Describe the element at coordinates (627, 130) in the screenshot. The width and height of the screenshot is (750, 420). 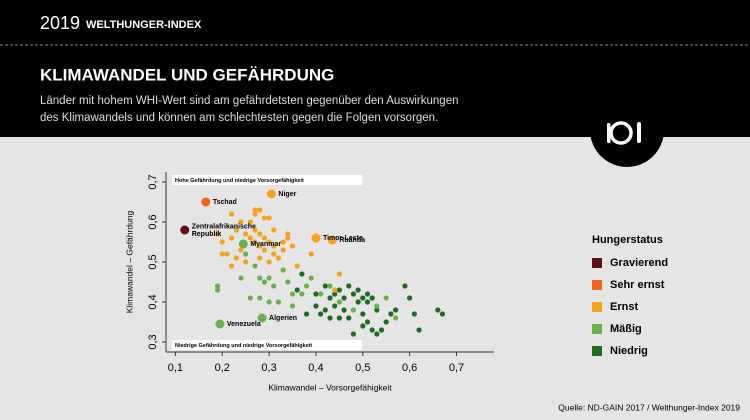
I see `icon` at that location.